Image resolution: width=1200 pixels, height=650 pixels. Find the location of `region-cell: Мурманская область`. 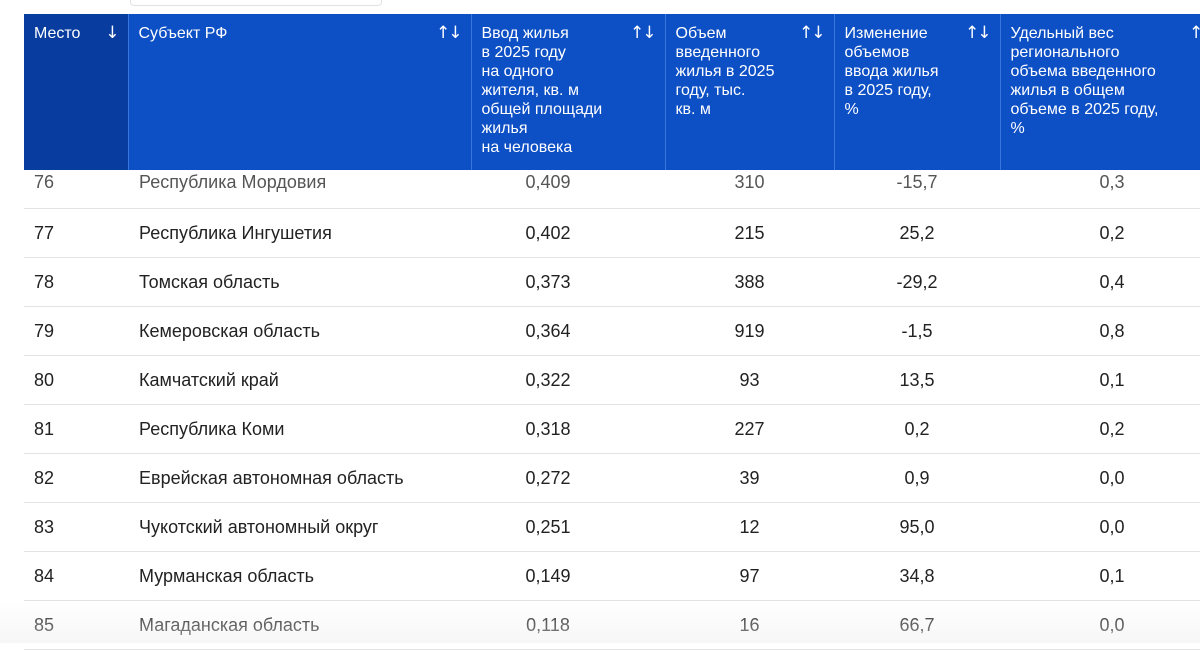

region-cell: Мурманская область is located at coordinates (299, 576).